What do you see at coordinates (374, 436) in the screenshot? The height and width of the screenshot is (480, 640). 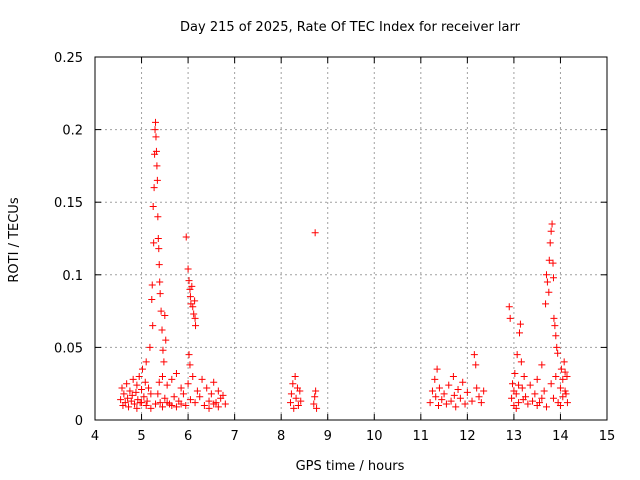 I see `x-tick-label: 10` at bounding box center [374, 436].